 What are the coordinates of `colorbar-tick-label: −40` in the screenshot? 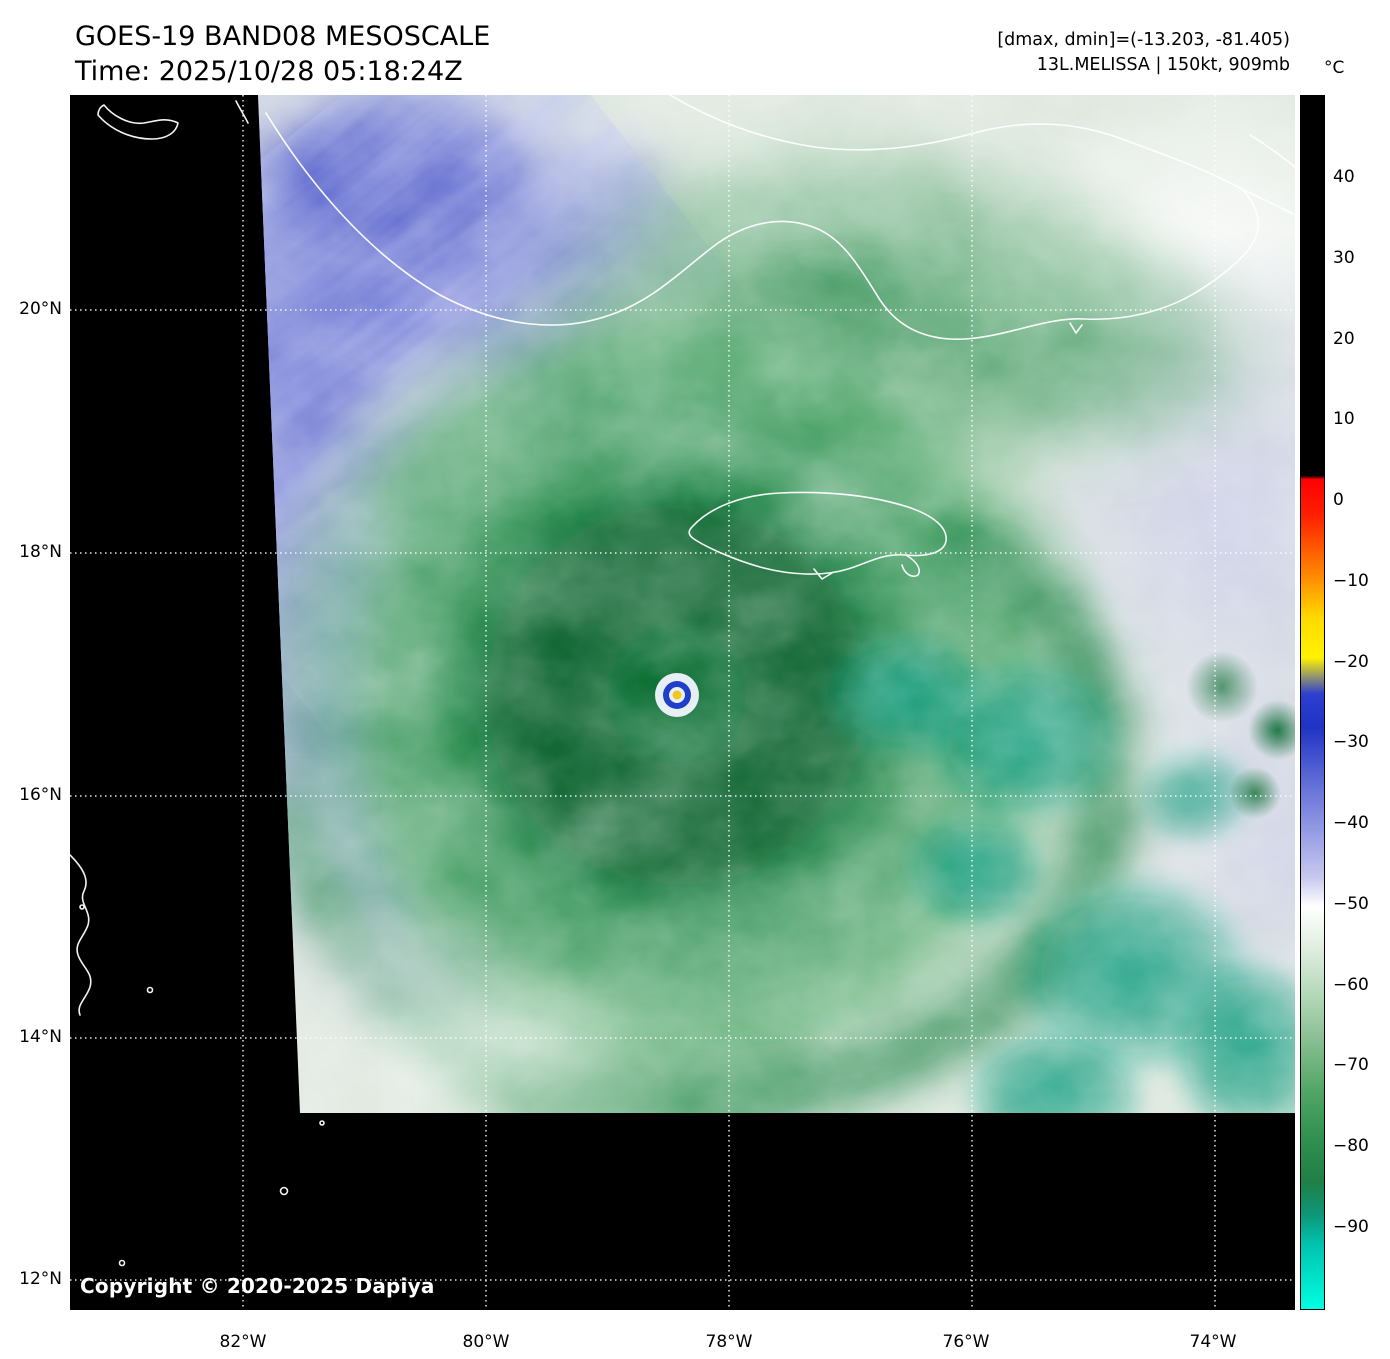 It's located at (1351, 823).